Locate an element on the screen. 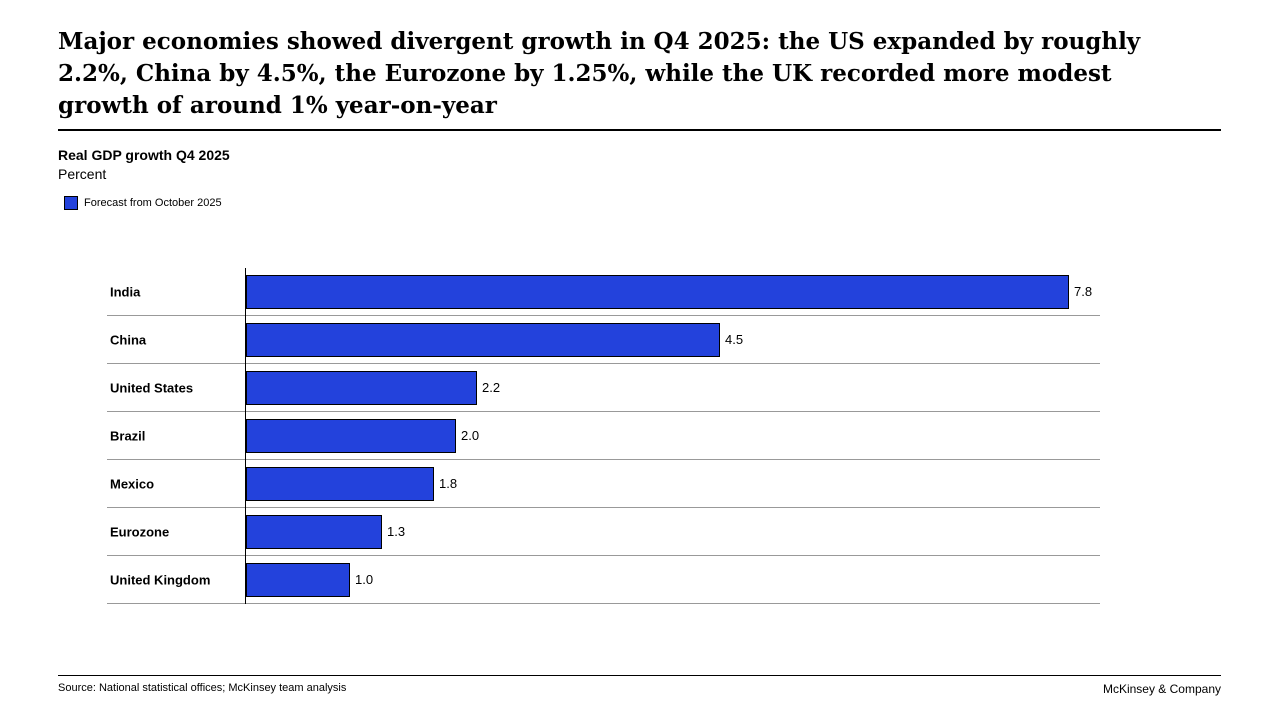 This screenshot has height=720, width=1280. bar-wrap: 4.5 is located at coordinates (494, 339).